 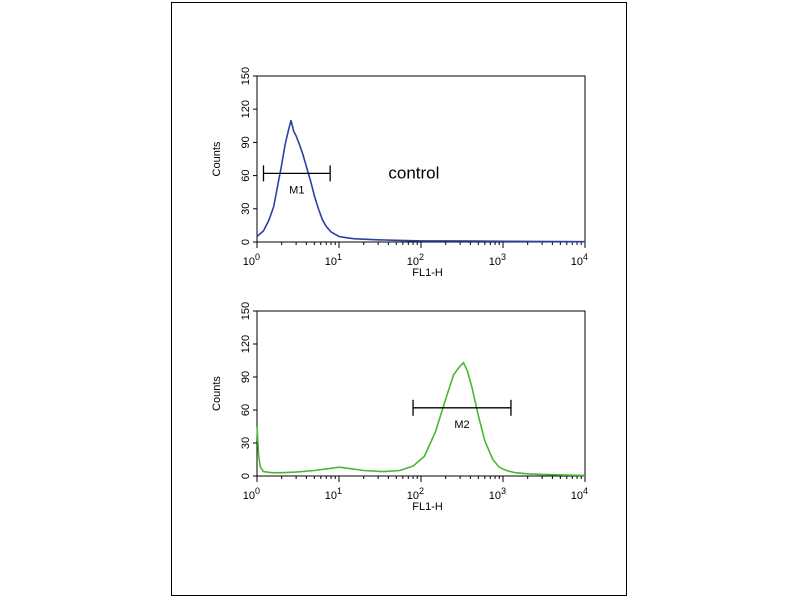 What do you see at coordinates (413, 172) in the screenshot?
I see `control-annotation: control` at bounding box center [413, 172].